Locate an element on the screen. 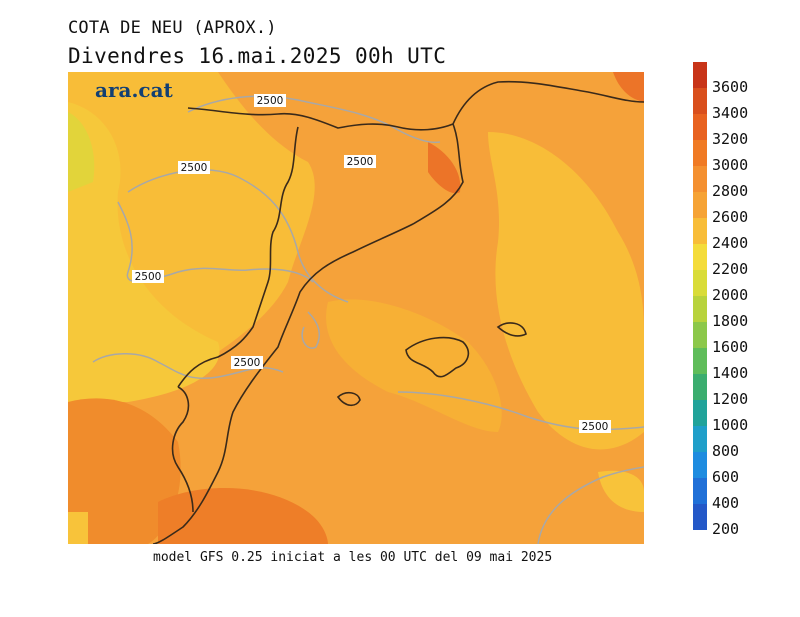  colorbar-tick-label: 200 is located at coordinates (726, 529).